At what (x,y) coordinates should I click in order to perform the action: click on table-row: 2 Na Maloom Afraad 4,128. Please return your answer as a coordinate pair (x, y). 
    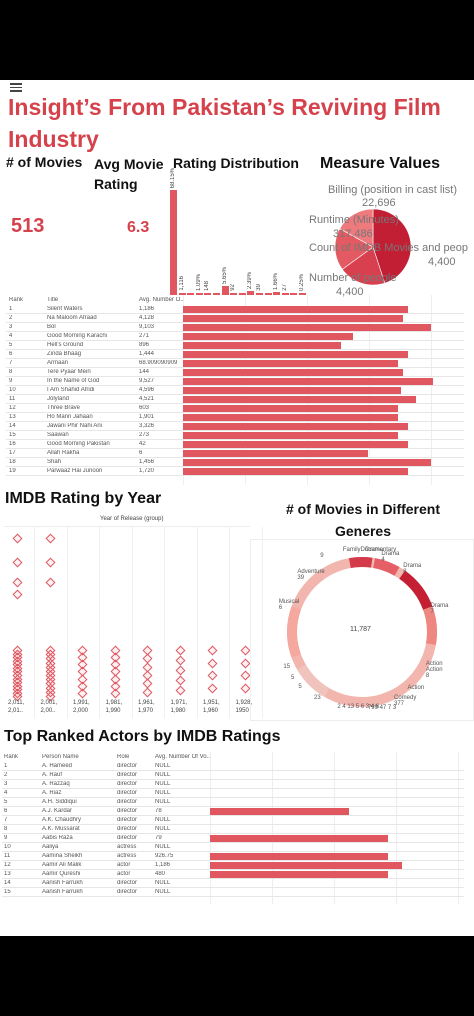
    Looking at the image, I should click on (235, 318).